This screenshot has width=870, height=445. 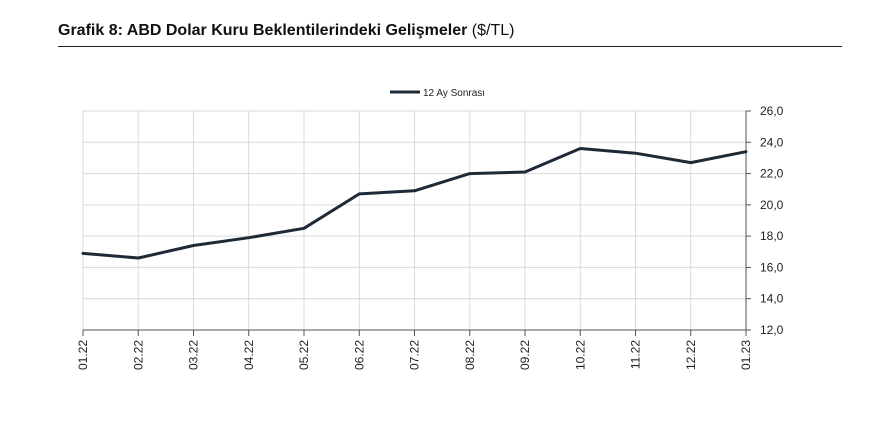 What do you see at coordinates (691, 355) in the screenshot?
I see `x-tick-label: 12.22` at bounding box center [691, 355].